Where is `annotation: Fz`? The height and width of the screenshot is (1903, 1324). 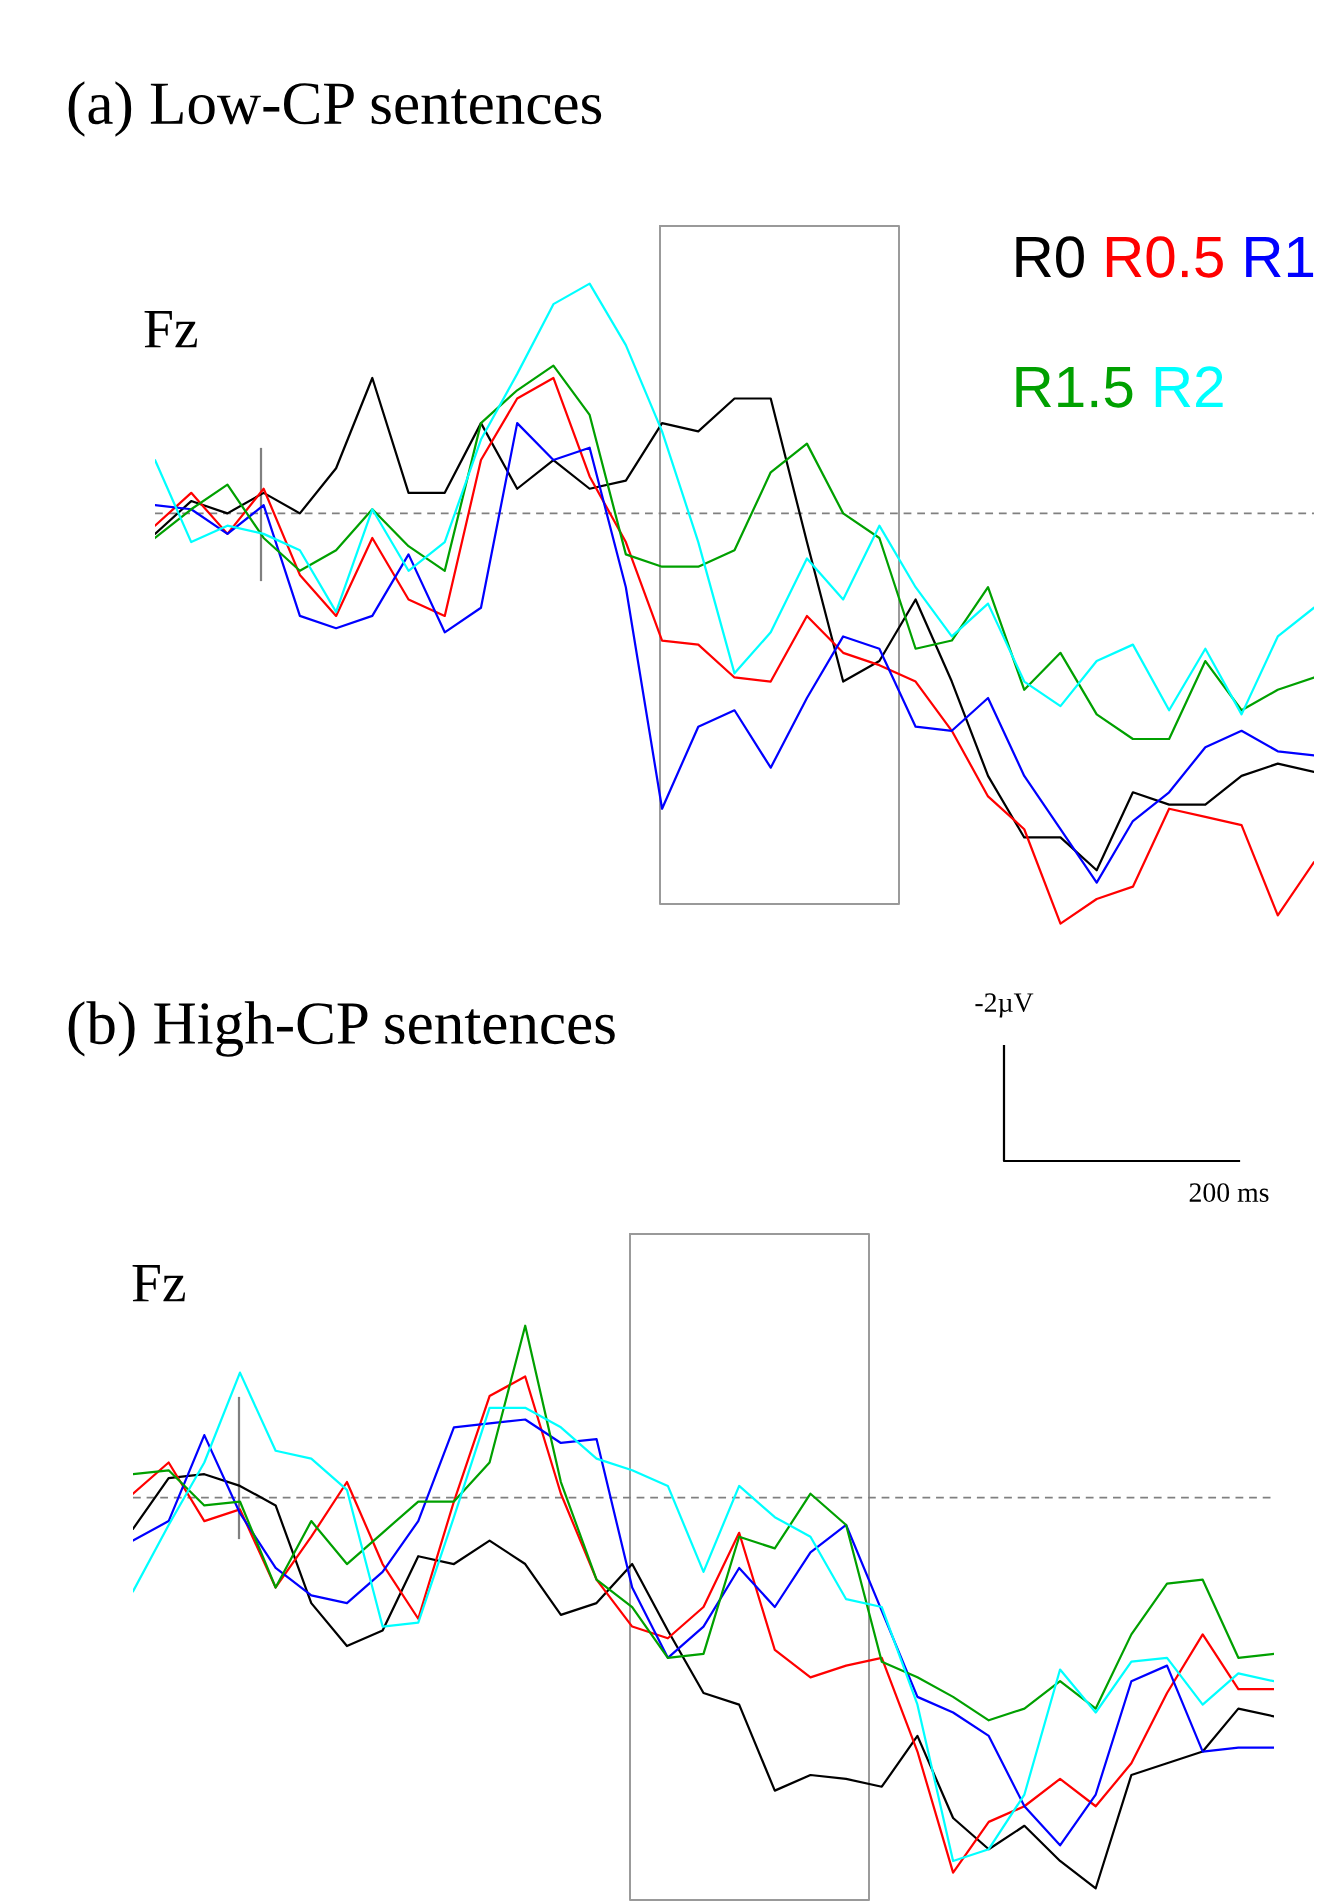 annotation: Fz is located at coordinates (171, 329).